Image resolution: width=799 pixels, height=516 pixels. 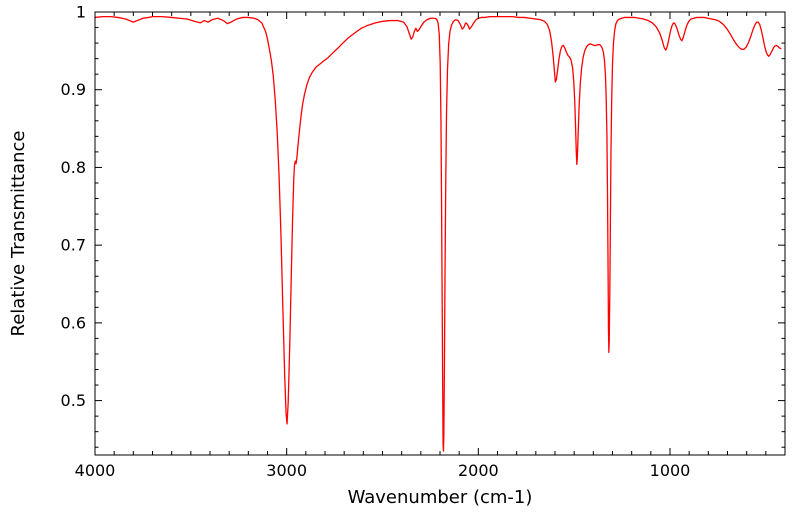 I want to click on y-tick-label: 0.7, so click(x=73, y=245).